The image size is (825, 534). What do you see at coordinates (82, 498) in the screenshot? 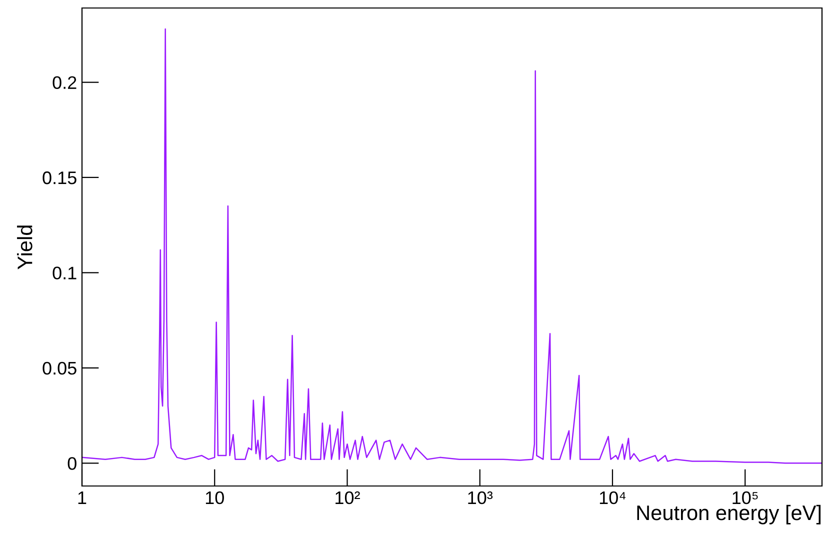
I see `x-tick-label: 1` at bounding box center [82, 498].